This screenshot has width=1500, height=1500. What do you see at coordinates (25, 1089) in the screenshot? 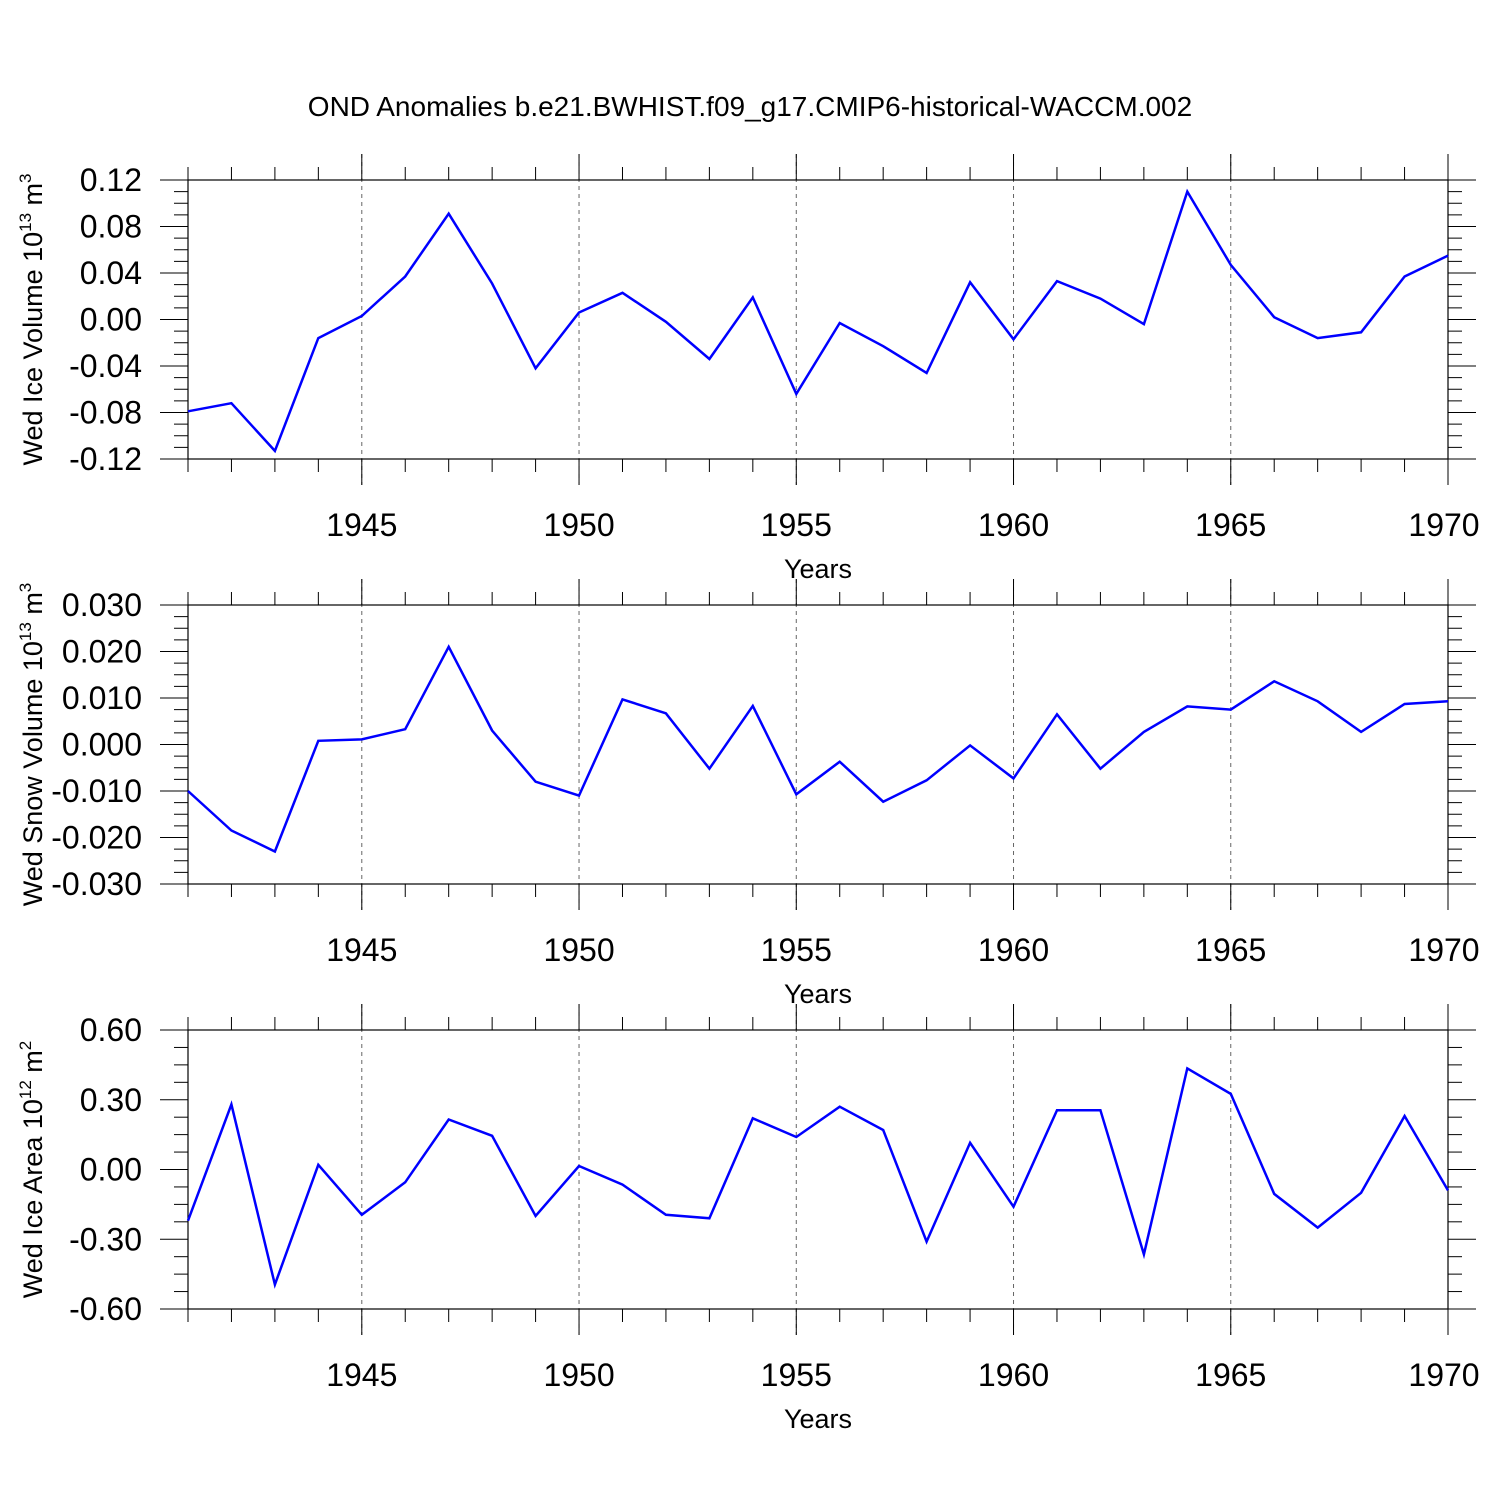
I see `y-axis-label-exponent: 12` at bounding box center [25, 1089].